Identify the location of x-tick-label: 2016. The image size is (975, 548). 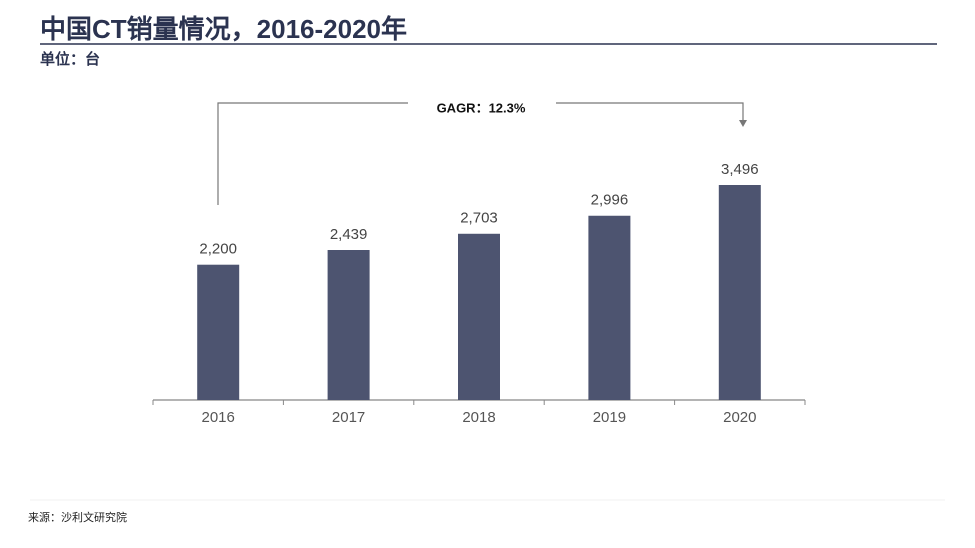
(218, 417).